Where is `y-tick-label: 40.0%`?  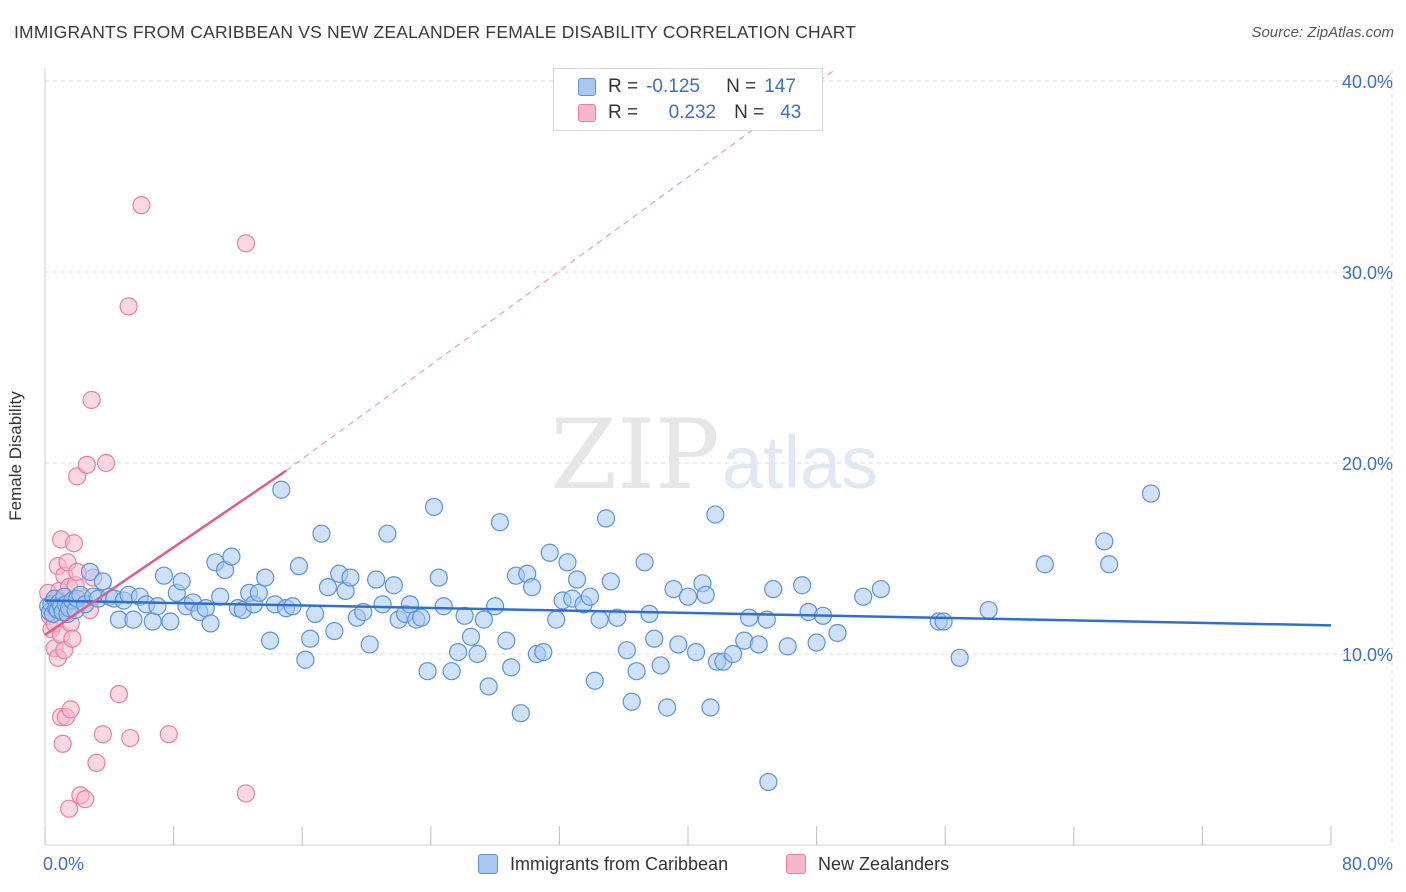 y-tick-label: 40.0% is located at coordinates (1367, 82).